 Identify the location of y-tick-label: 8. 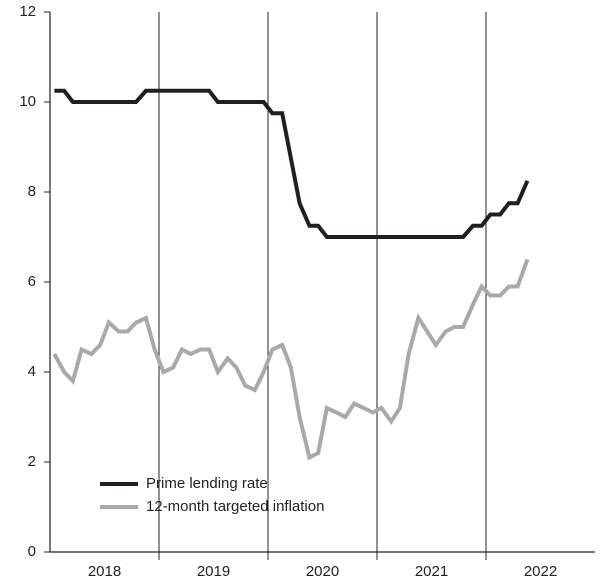
(32, 191).